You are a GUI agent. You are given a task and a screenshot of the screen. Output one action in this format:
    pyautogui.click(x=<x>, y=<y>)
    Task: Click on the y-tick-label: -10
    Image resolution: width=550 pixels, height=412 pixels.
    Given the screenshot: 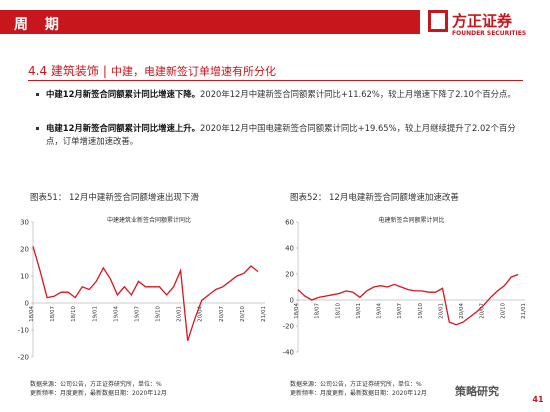 What is the action you would take?
    pyautogui.click(x=23, y=331)
    